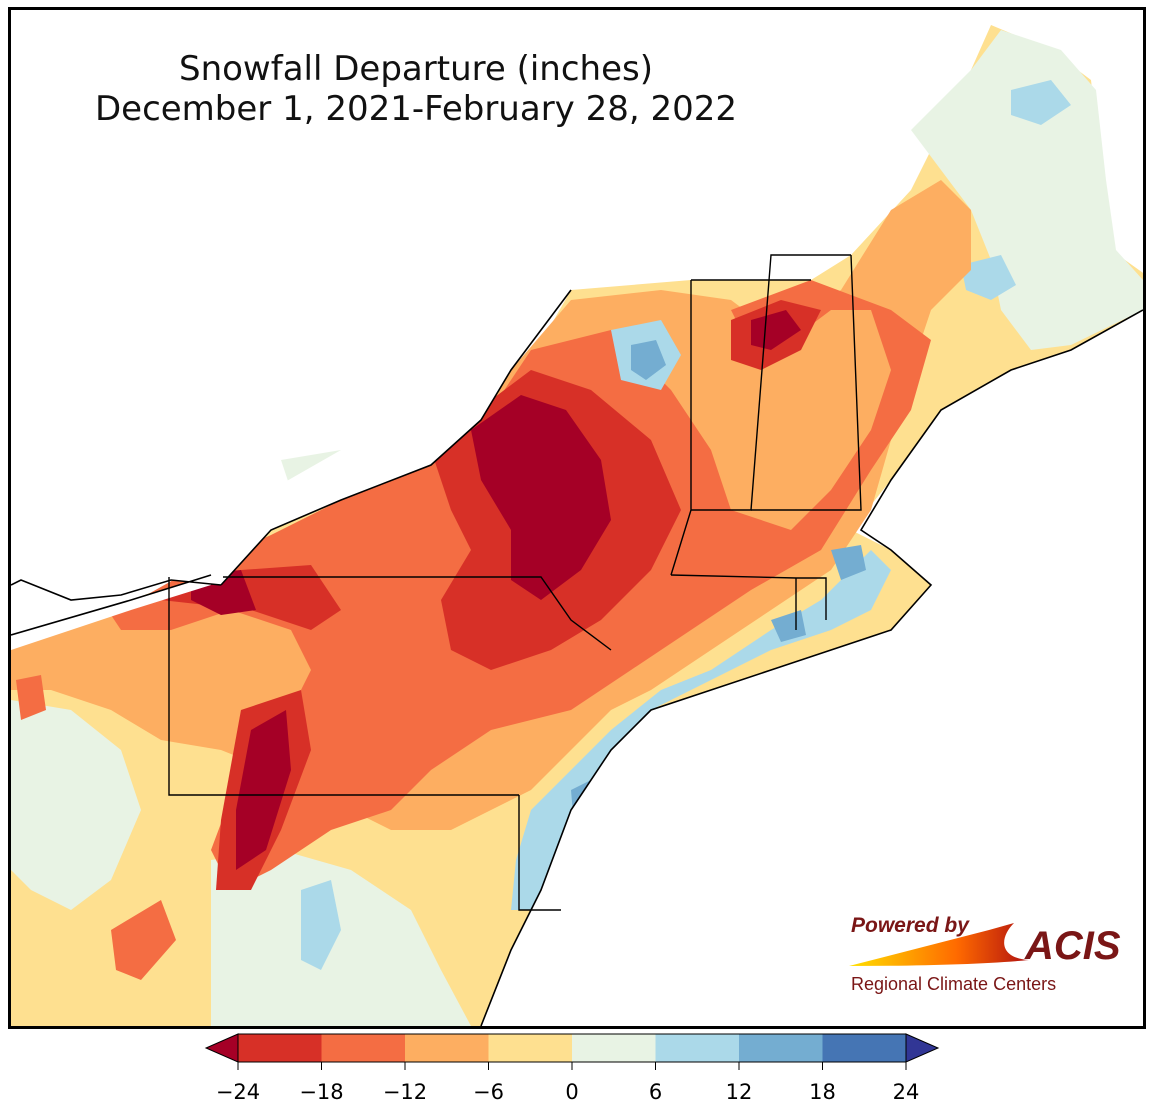 This screenshot has width=1153, height=1112. What do you see at coordinates (143, 940) in the screenshot?
I see `zone-red-va` at bounding box center [143, 940].